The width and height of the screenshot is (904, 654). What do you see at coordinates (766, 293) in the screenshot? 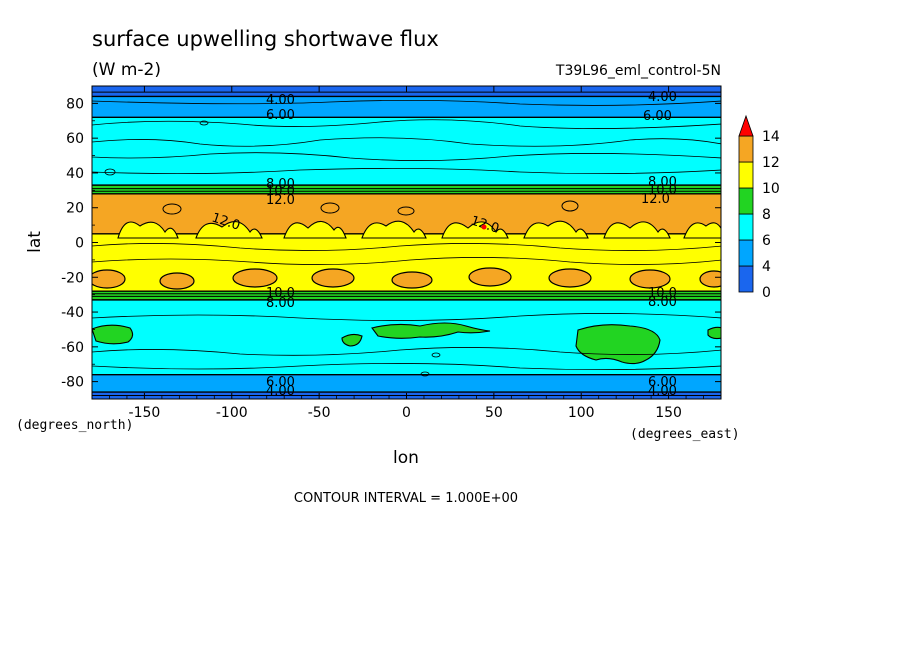
I see `colorbar-label: 0` at bounding box center [766, 293].